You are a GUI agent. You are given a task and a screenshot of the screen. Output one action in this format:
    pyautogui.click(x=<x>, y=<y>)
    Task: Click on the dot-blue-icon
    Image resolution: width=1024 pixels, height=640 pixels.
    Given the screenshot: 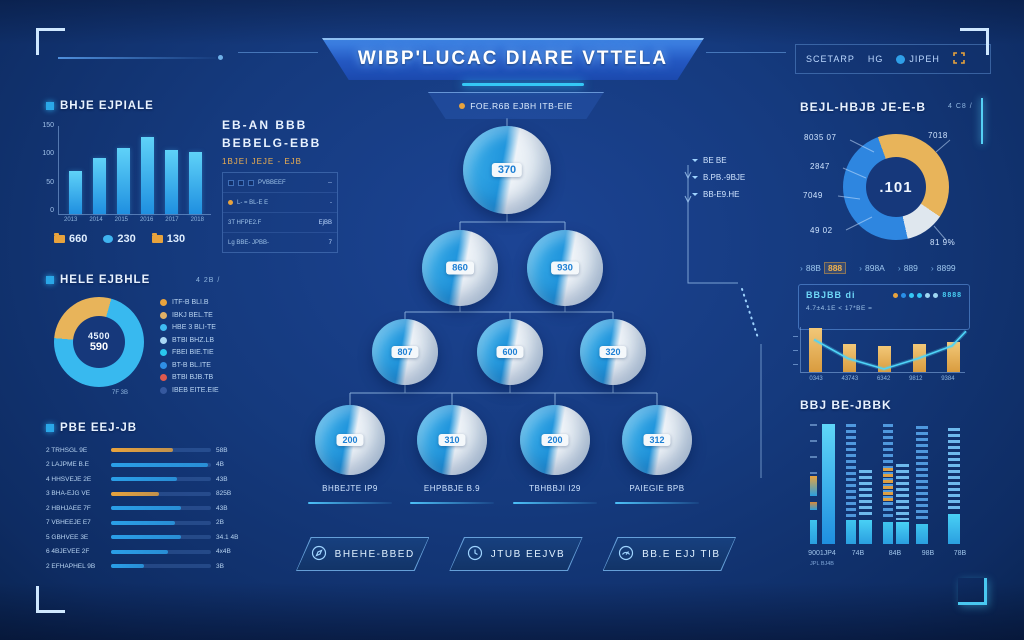 What is the action you would take?
    pyautogui.click(x=108, y=239)
    